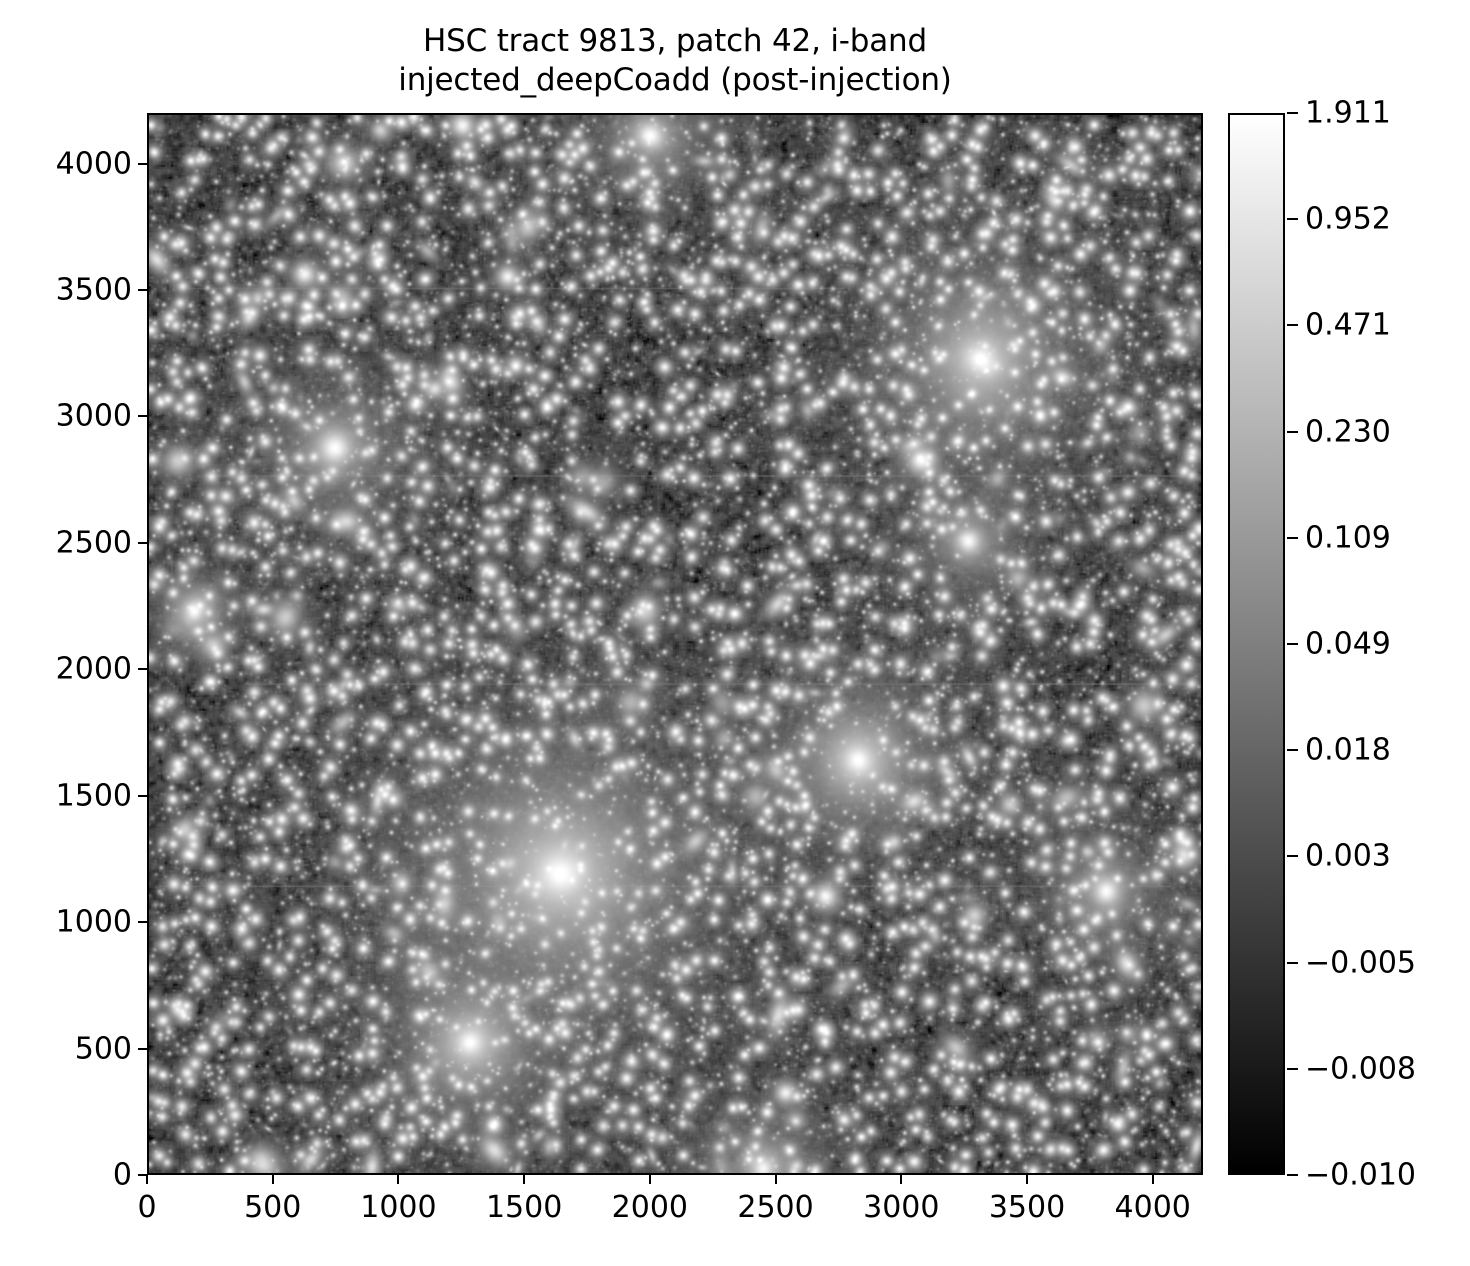 The height and width of the screenshot is (1266, 1470). I want to click on y-tick-label: 500, so click(103, 1049).